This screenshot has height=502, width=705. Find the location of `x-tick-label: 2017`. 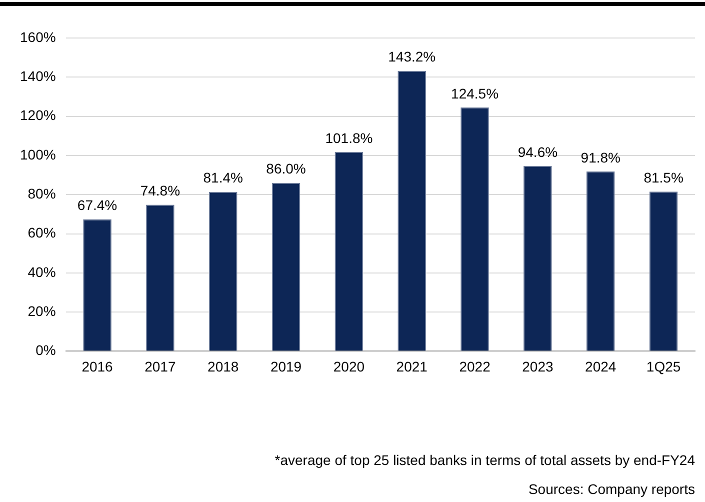

x-tick-label: 2017 is located at coordinates (160, 366).